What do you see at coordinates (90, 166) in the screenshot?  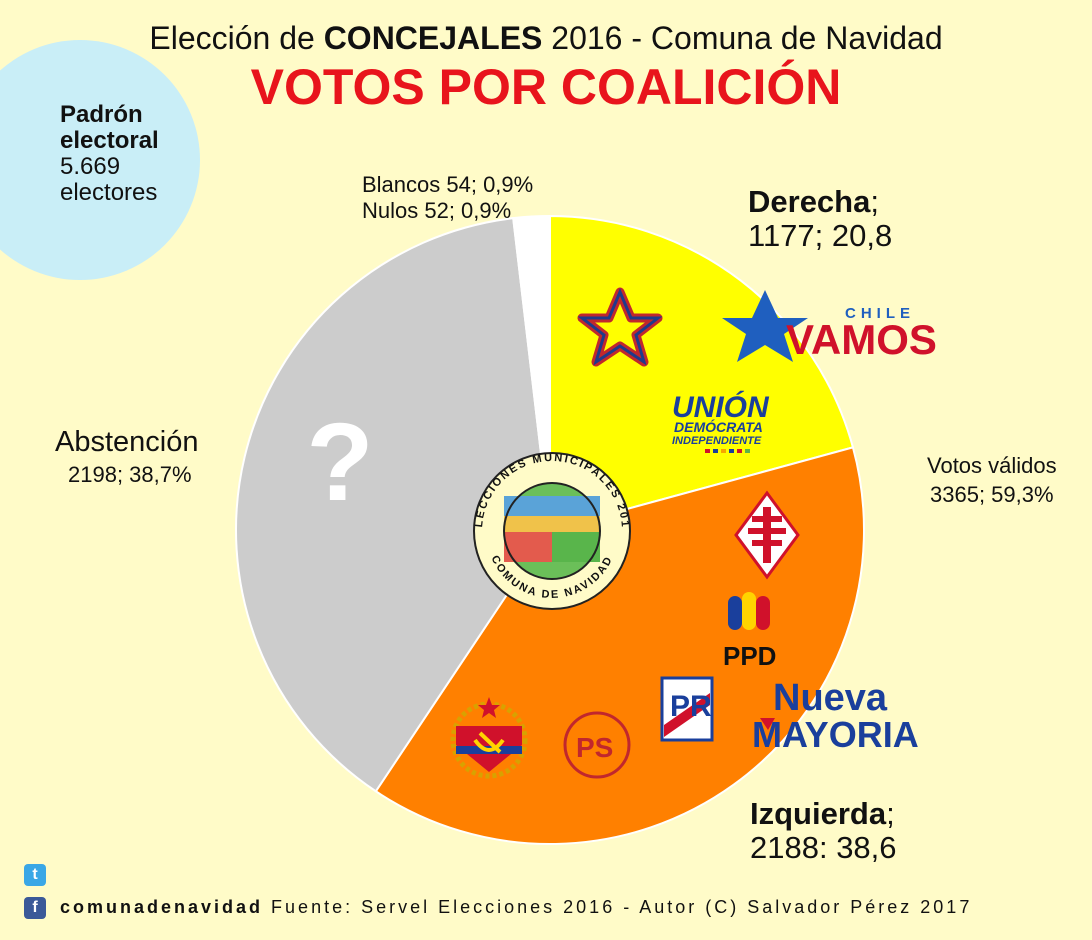 I see `padron-count: 5.669` at bounding box center [90, 166].